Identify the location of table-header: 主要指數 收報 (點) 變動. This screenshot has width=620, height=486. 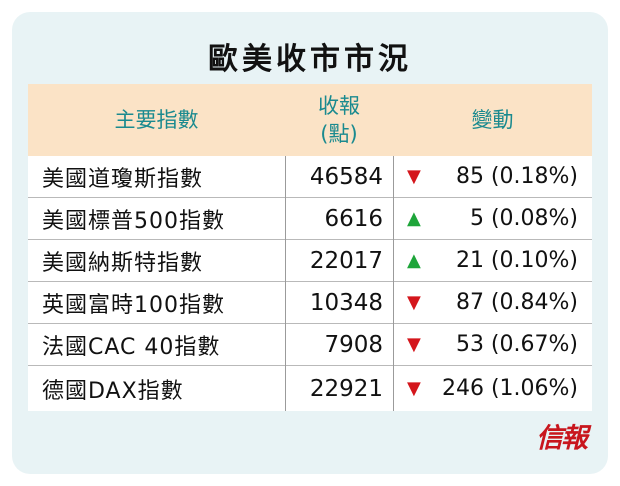
(310, 120).